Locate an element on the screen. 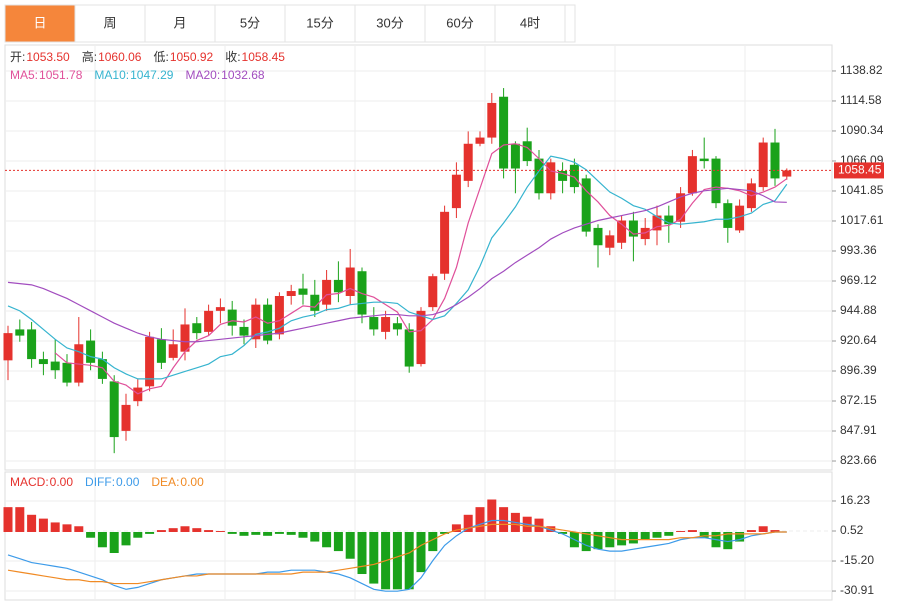 The width and height of the screenshot is (908, 603). legend-text: MA5: is located at coordinates (24, 75).